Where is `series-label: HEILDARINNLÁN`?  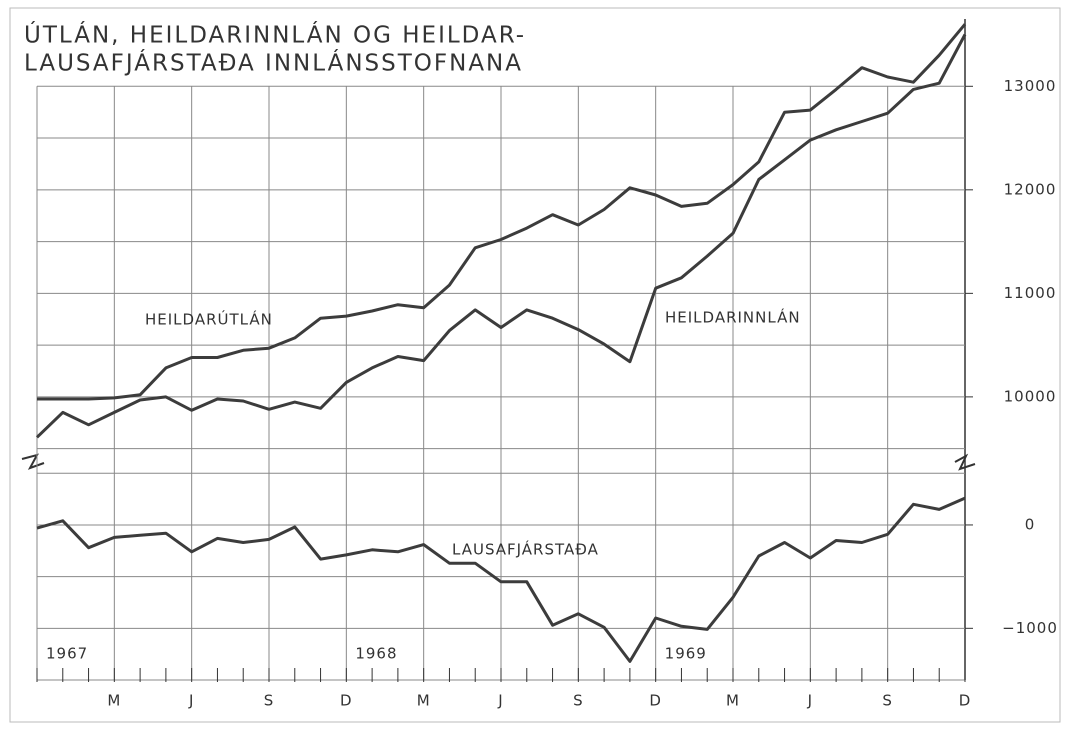 series-label: HEILDARINNLÁN is located at coordinates (733, 317).